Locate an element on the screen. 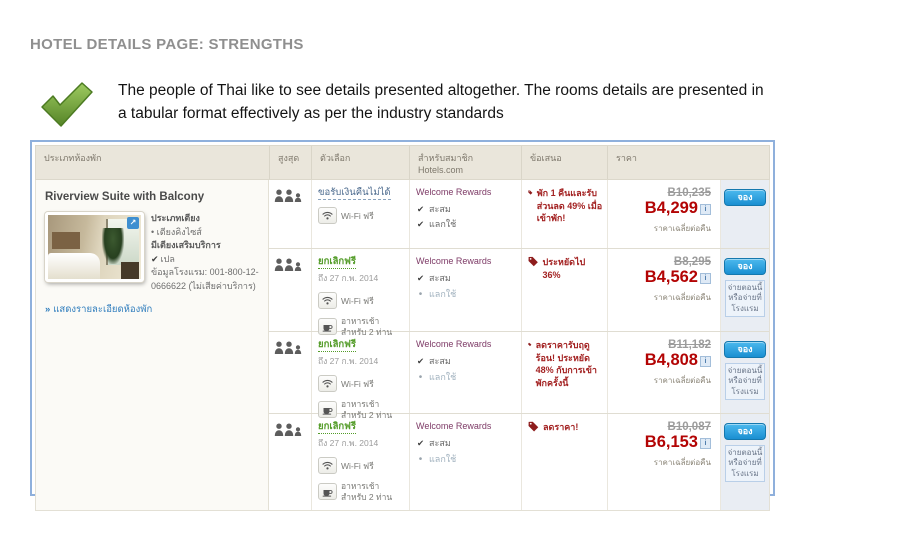  room-photo: ↗ is located at coordinates (94, 247).